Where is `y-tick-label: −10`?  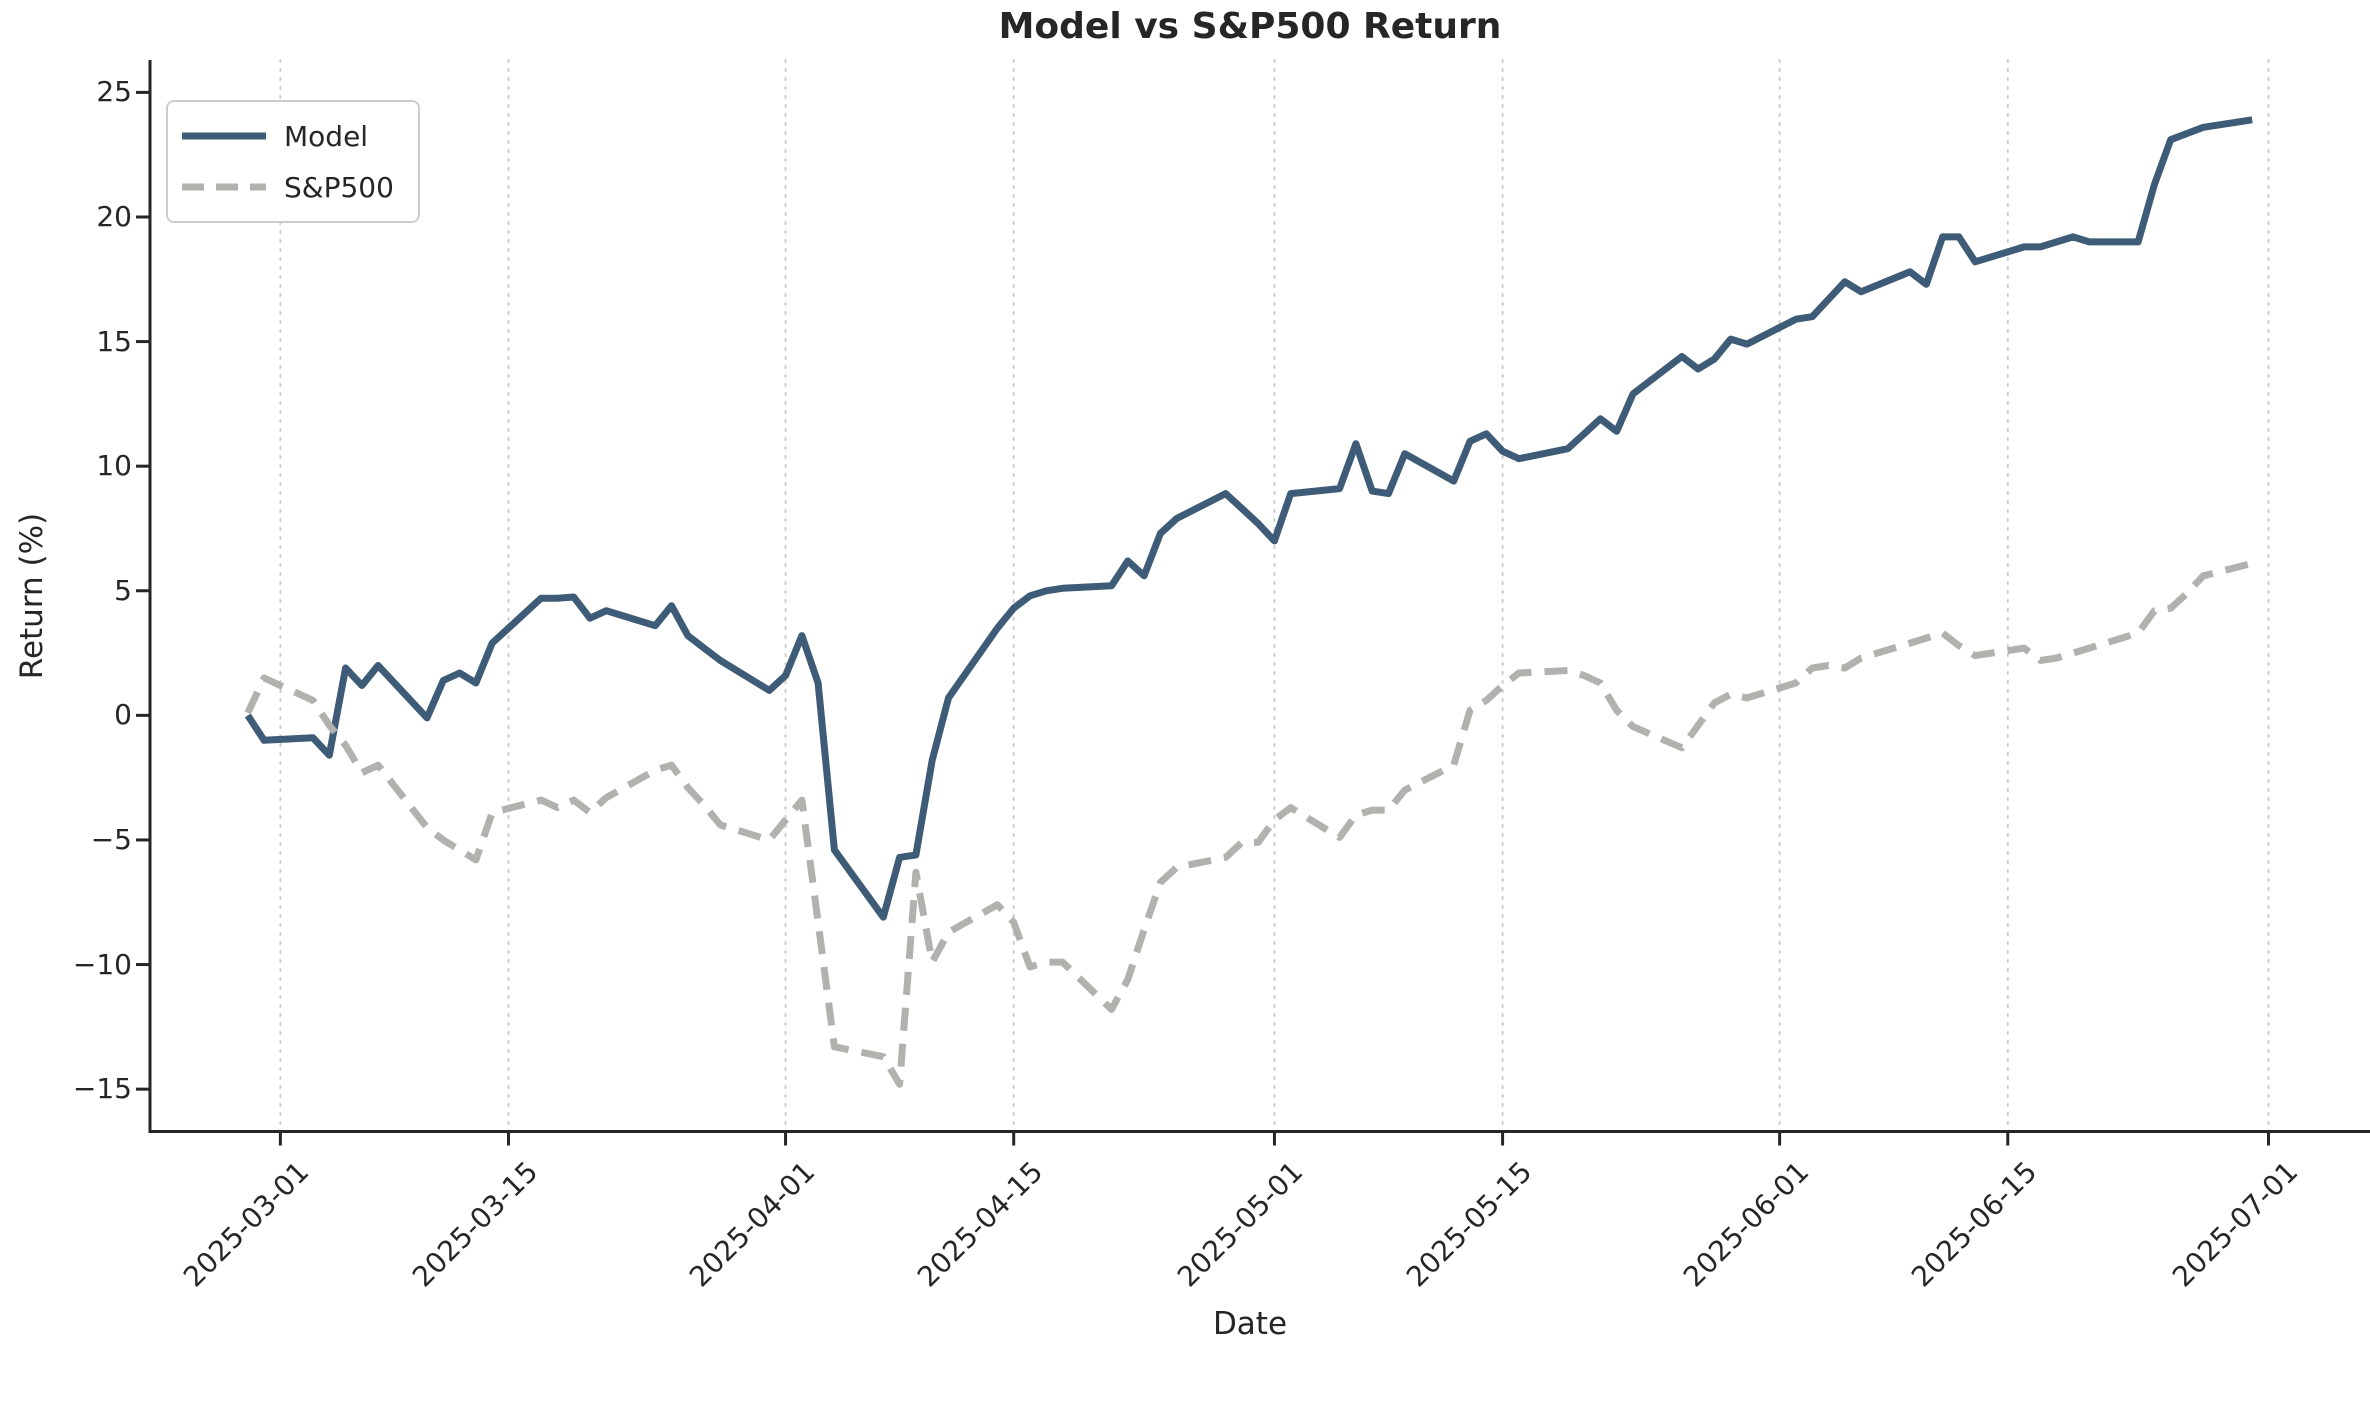 y-tick-label: −10 is located at coordinates (102, 964).